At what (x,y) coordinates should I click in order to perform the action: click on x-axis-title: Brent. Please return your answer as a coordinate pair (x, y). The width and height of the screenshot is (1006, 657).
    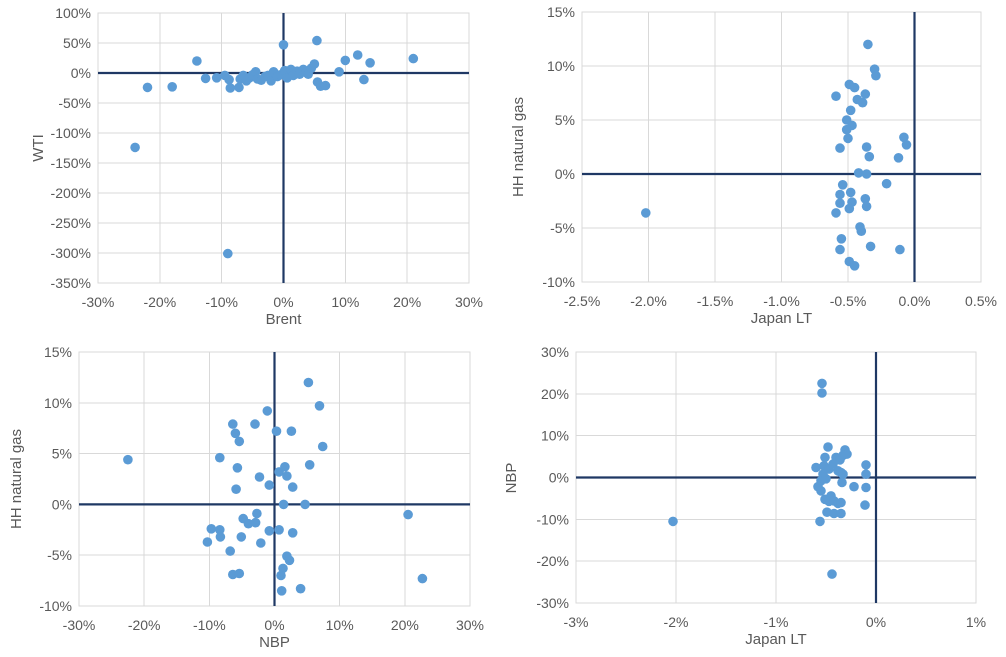
    Looking at the image, I should click on (283, 319).